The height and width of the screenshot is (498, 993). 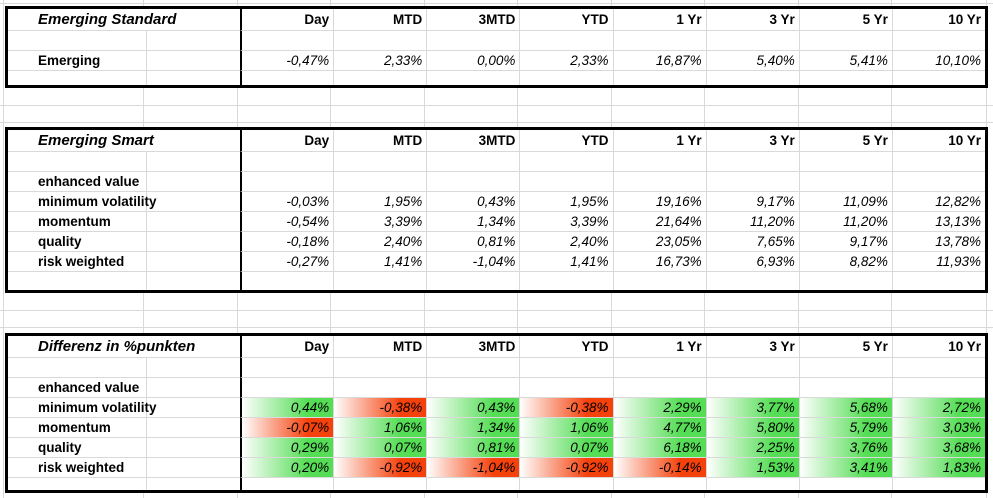 What do you see at coordinates (77, 467) in the screenshot?
I see `row-label-risk-weighted: risk weighted` at bounding box center [77, 467].